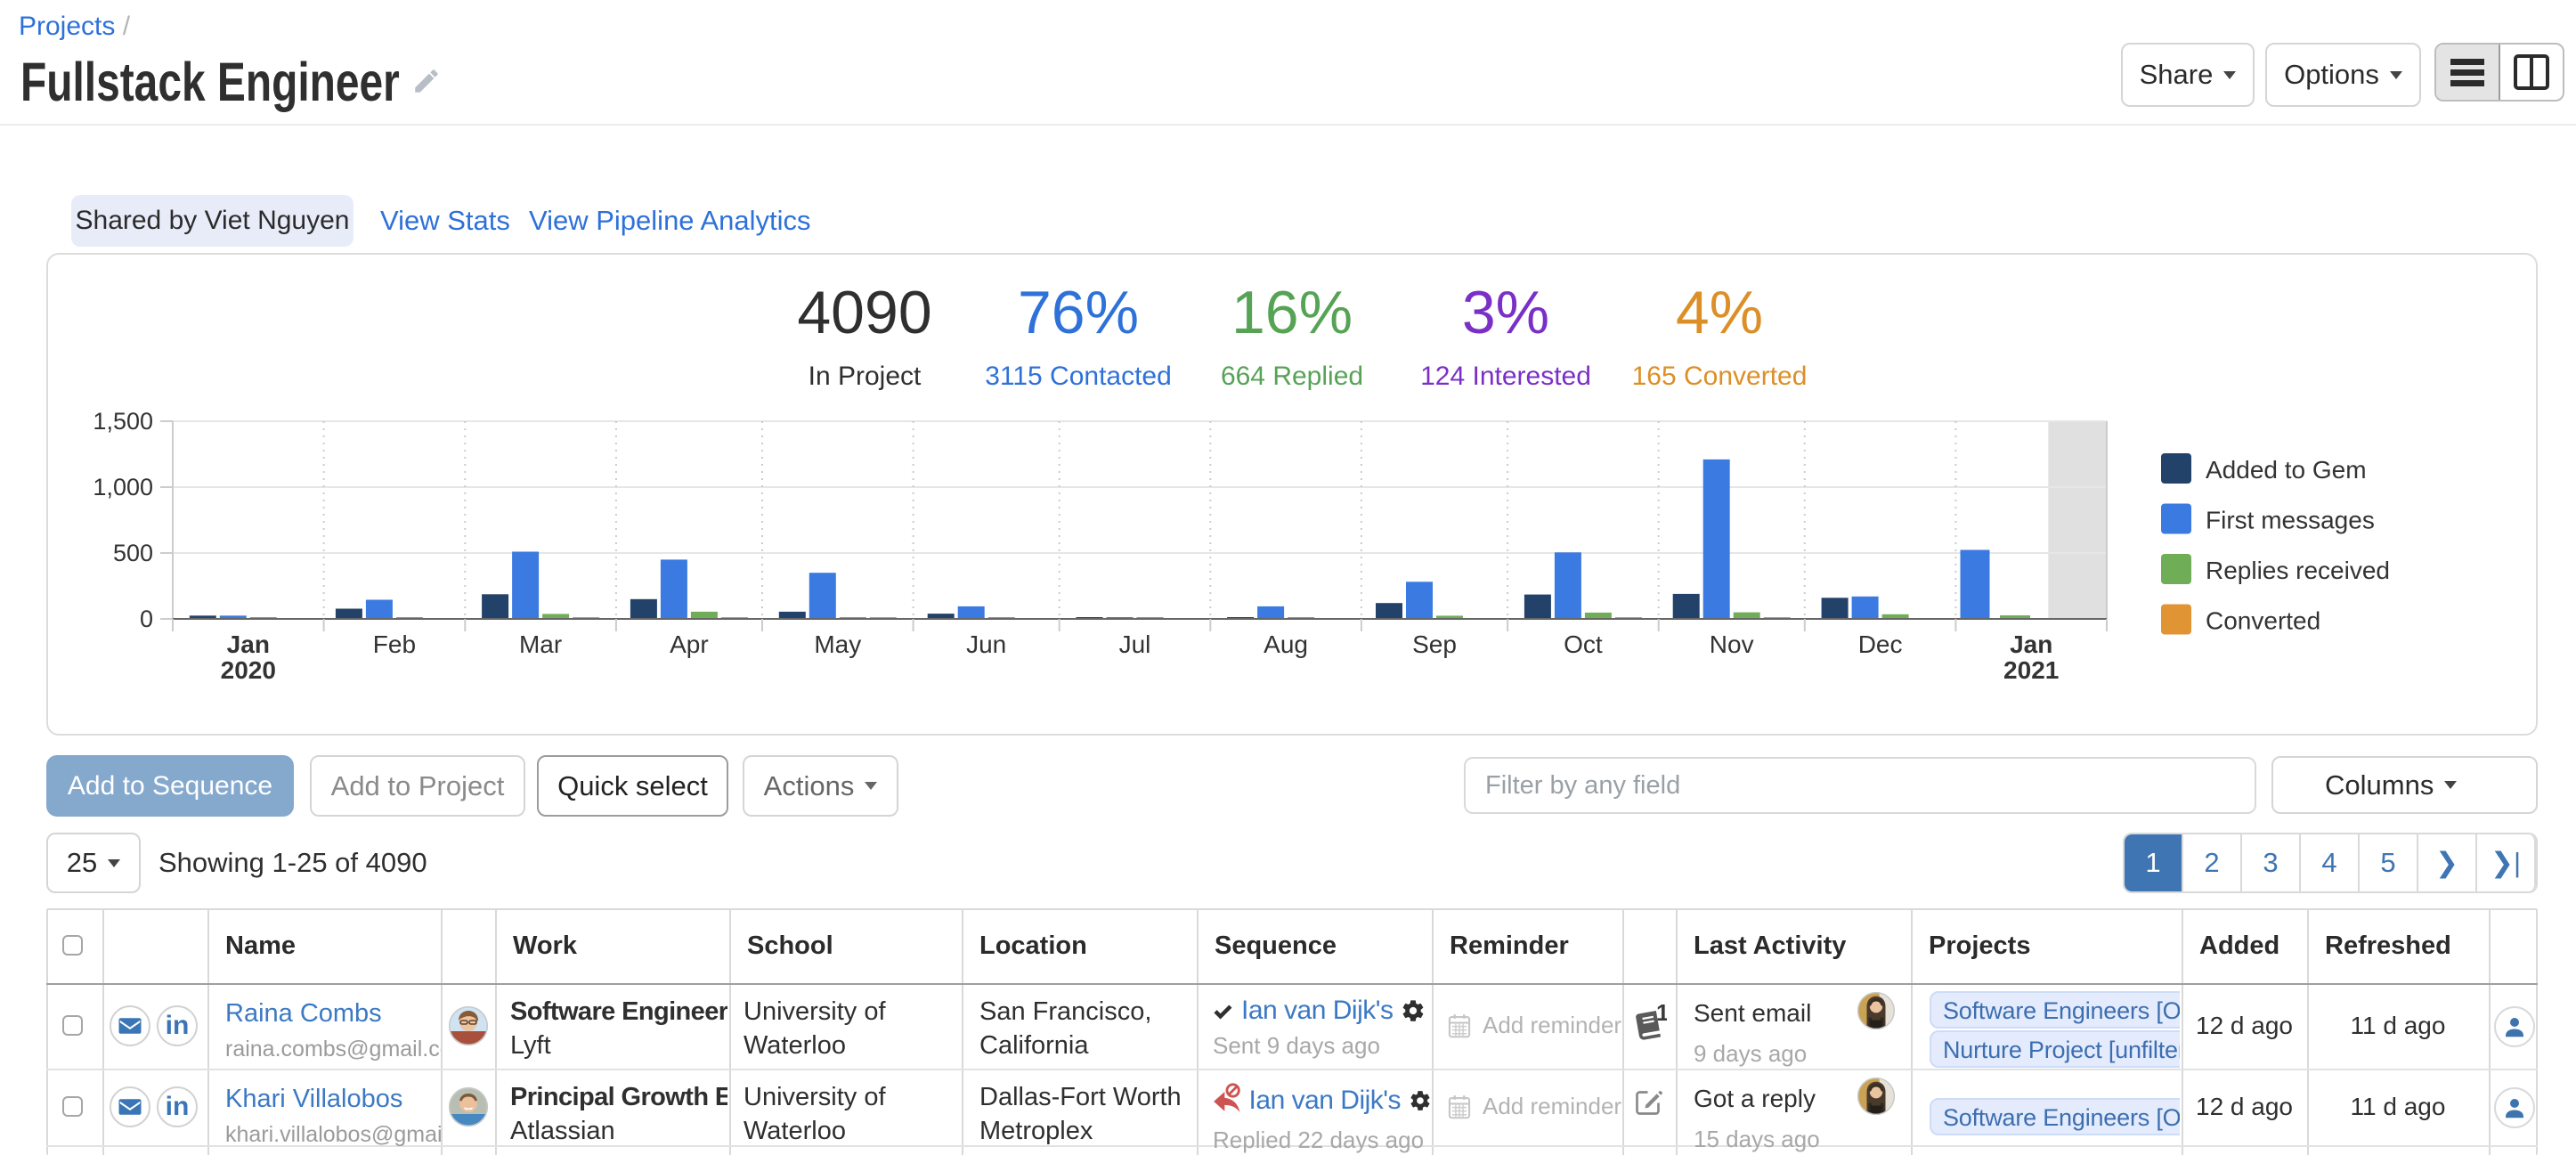 The height and width of the screenshot is (1155, 2576). Describe the element at coordinates (1661, 1015) in the screenshot. I see `svg-text: 1` at that location.